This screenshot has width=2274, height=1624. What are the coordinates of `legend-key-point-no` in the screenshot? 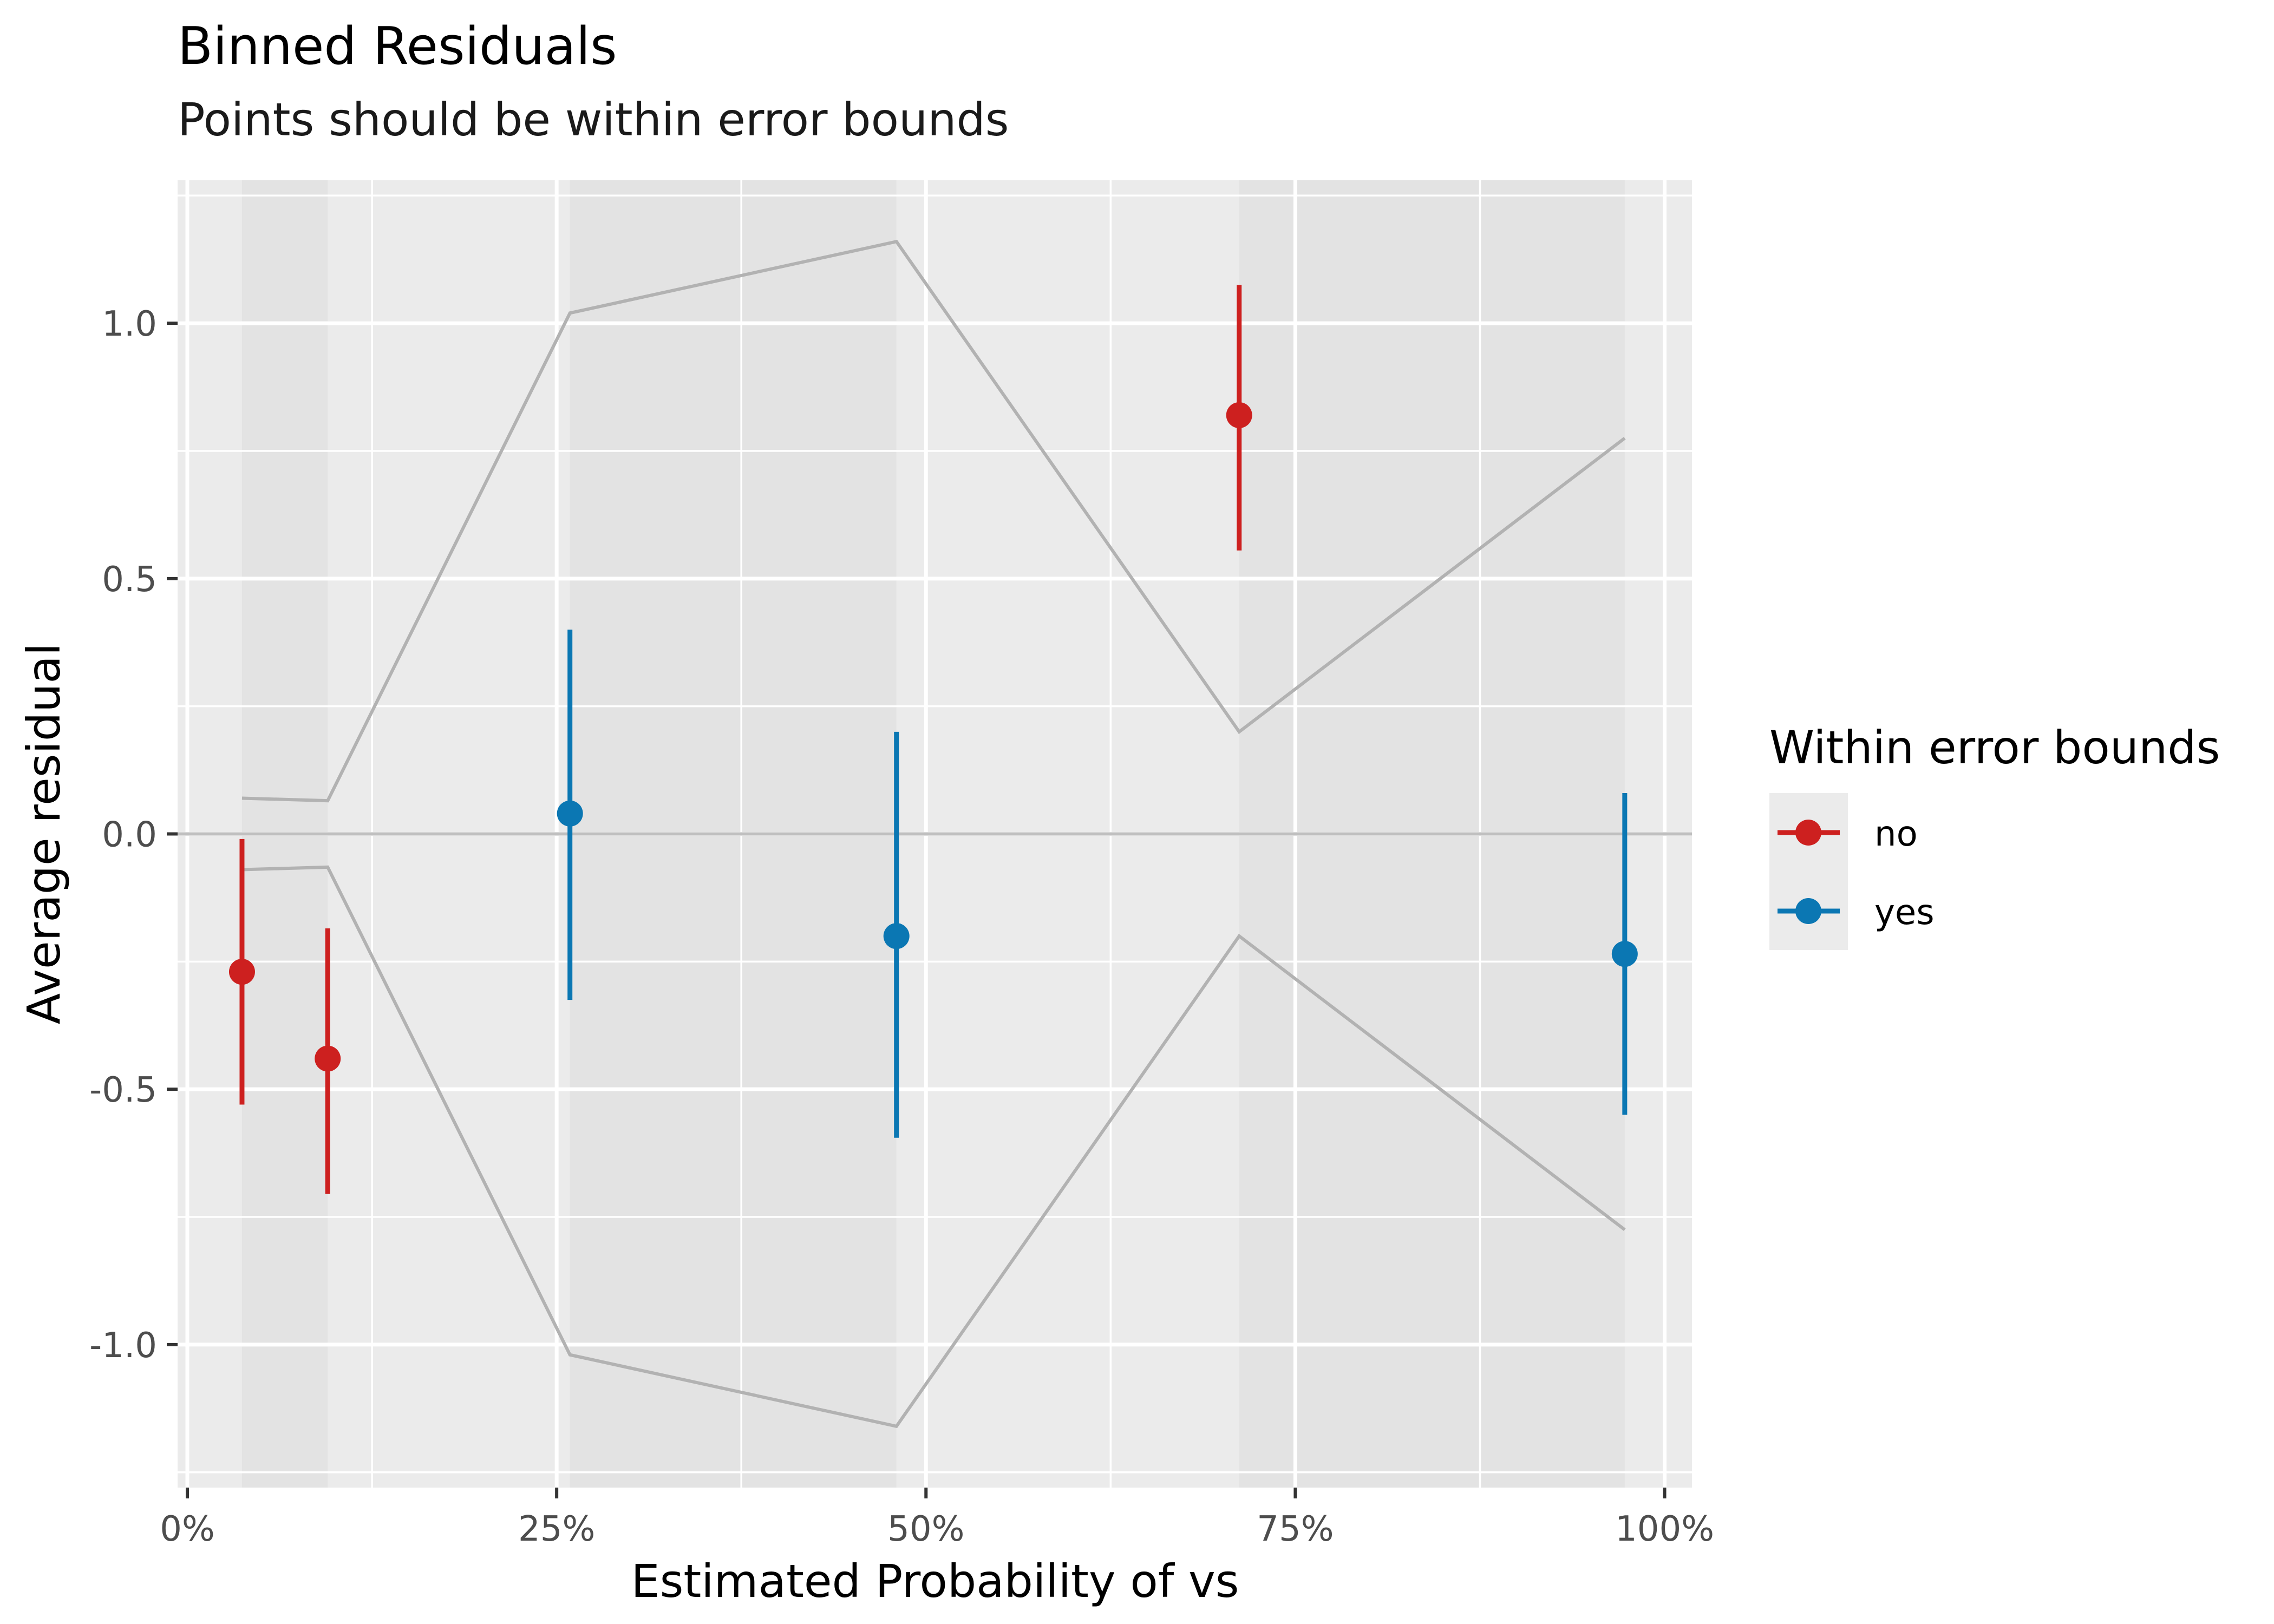 It's located at (1808, 833).